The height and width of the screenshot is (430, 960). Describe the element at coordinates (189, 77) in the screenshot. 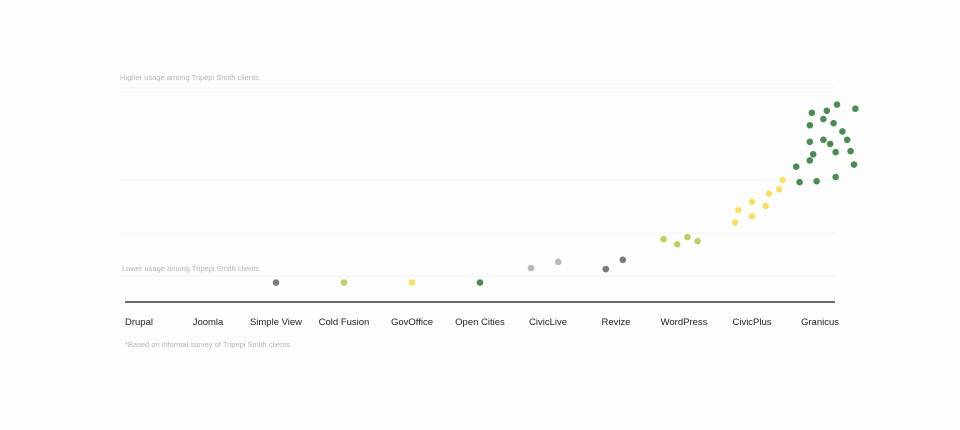

I see `high-usage-label: Higher usage among Tripepi Smith clients` at that location.